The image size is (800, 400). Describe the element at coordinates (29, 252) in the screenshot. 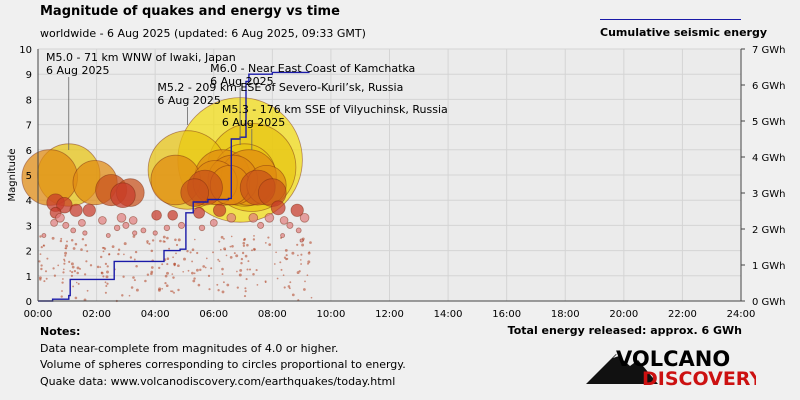

I see `y-tick-label: 2` at that location.